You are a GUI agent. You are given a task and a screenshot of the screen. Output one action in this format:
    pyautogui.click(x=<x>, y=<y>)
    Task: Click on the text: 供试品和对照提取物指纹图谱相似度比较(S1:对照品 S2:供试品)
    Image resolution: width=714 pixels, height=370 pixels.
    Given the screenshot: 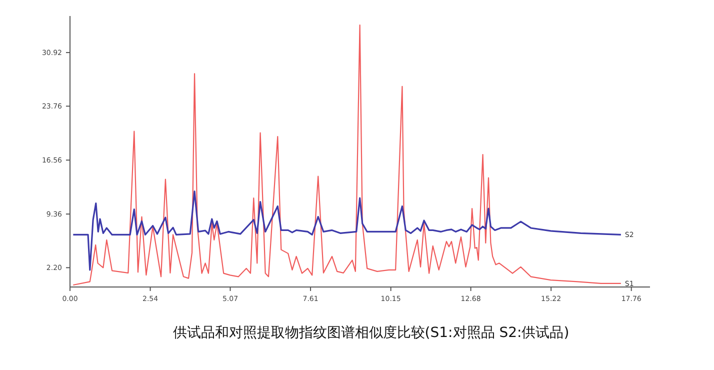 What is the action you would take?
    pyautogui.click(x=371, y=333)
    